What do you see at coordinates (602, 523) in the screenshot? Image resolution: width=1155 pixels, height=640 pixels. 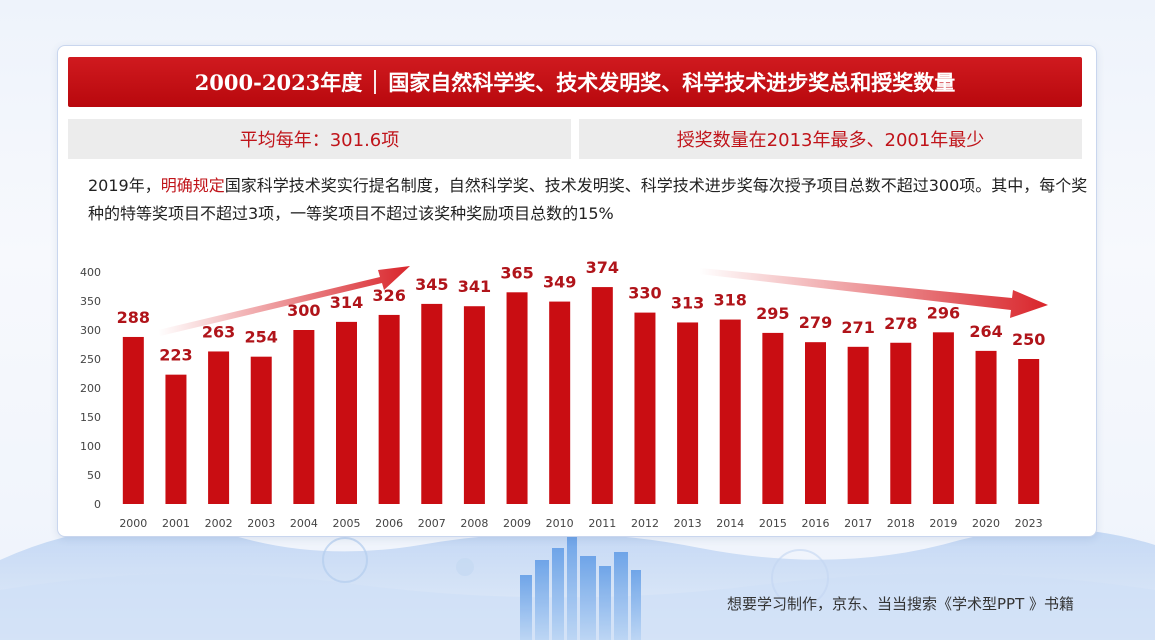 I see `x-tick-label-2011: 2011` at bounding box center [602, 523].